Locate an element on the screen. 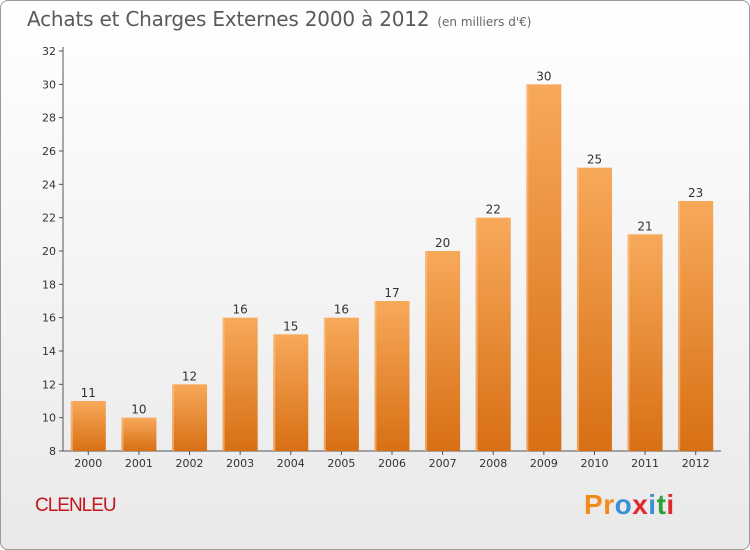  x-tick-label: 2002 is located at coordinates (190, 463).